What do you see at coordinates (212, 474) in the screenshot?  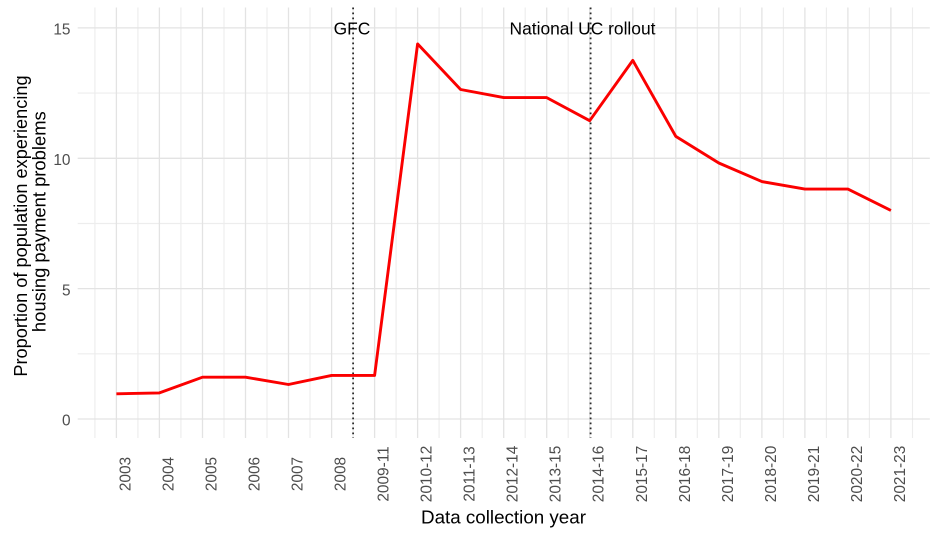 I see `svg-text: 2005` at bounding box center [212, 474].